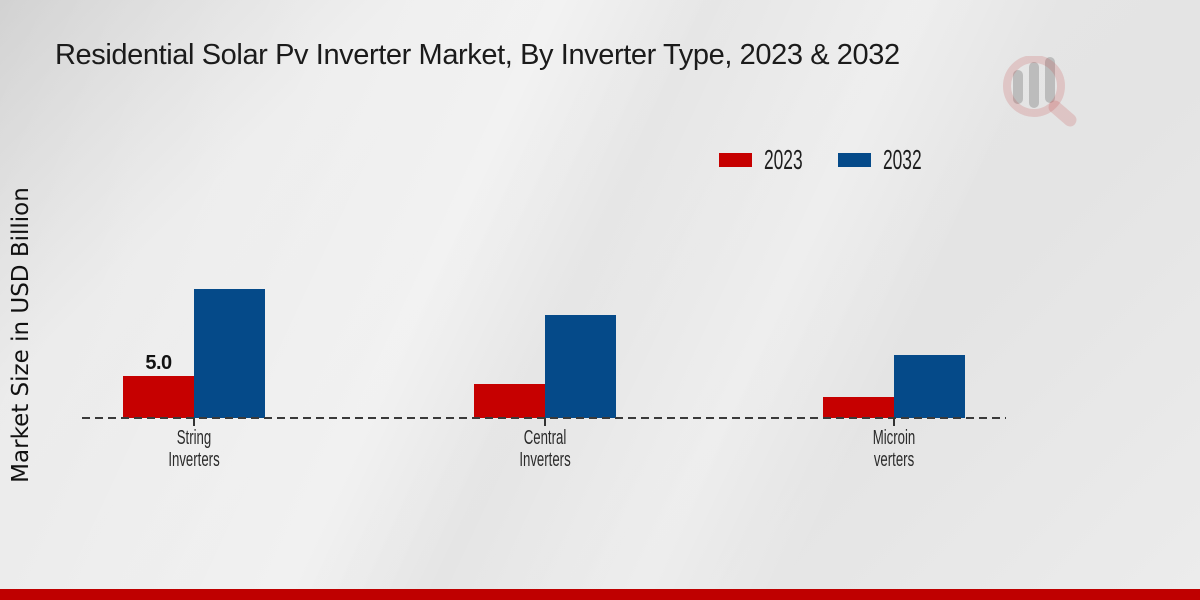 The height and width of the screenshot is (600, 1200). I want to click on legend-swatch-2032, so click(854, 160).